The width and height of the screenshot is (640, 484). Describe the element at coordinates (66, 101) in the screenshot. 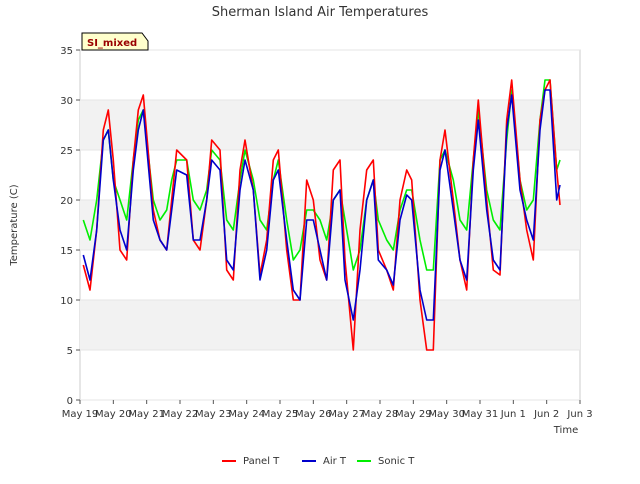

I see `y-tick-label: 30` at that location.